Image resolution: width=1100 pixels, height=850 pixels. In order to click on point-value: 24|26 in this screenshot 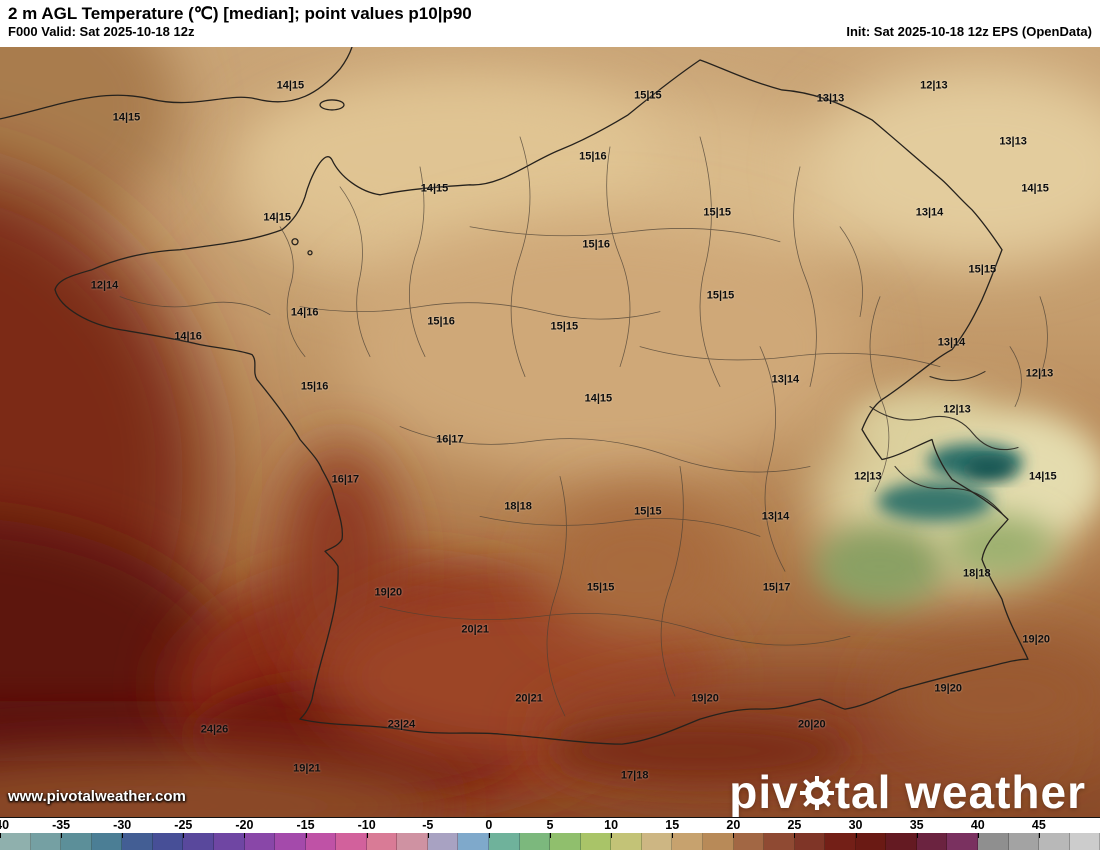, I will do `click(214, 729)`.